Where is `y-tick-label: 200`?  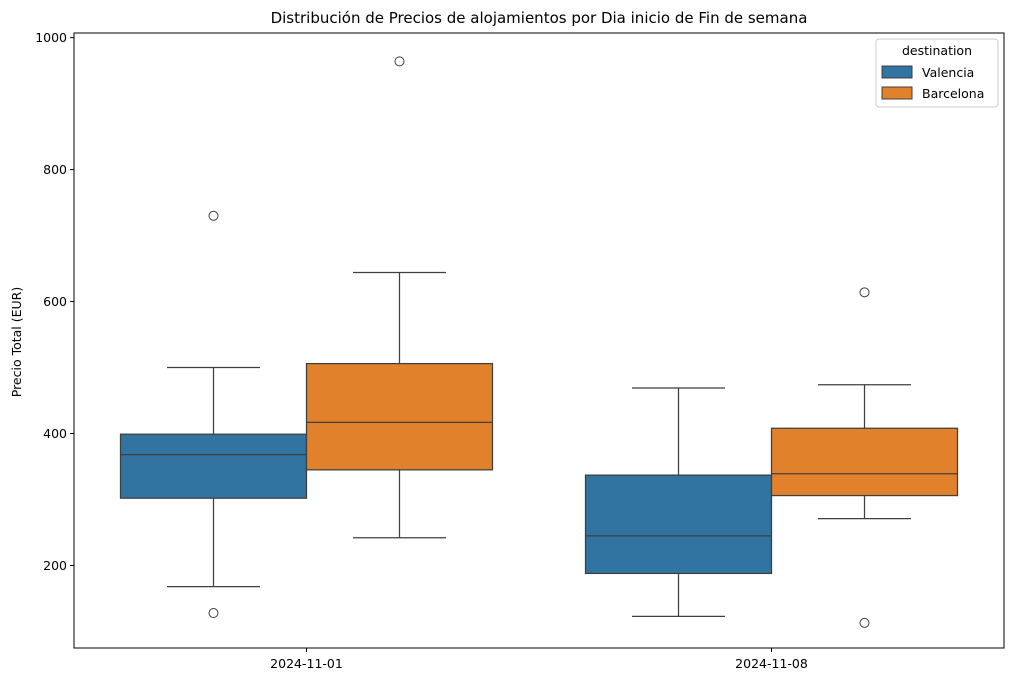 y-tick-label: 200 is located at coordinates (55, 565).